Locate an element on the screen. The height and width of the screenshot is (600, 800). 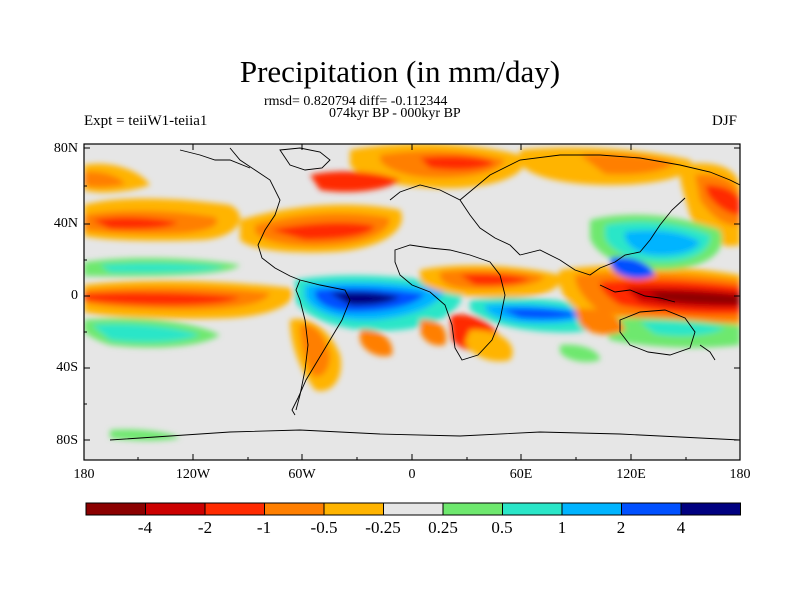
colorbar-label: -0.25 is located at coordinates (383, 527).